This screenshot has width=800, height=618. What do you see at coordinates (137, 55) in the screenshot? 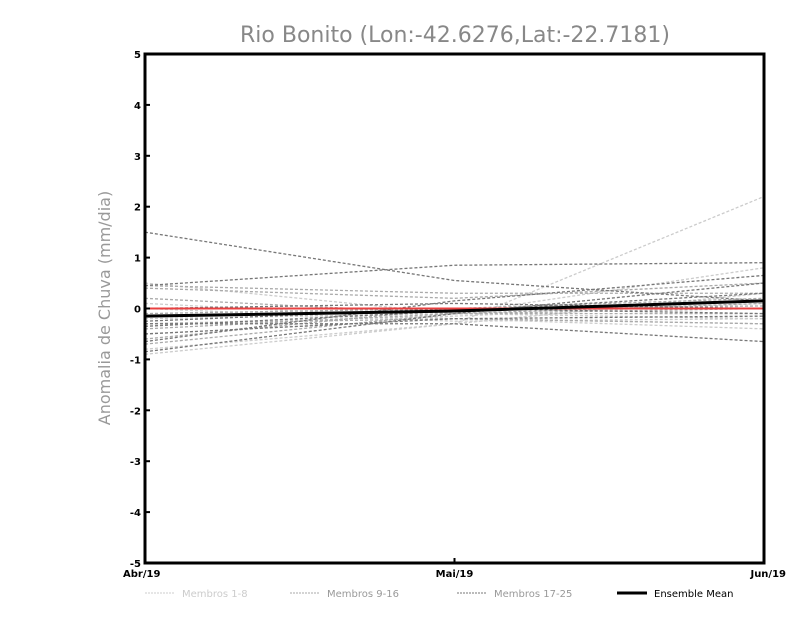
I see `y-tick-label: 5` at bounding box center [137, 55].